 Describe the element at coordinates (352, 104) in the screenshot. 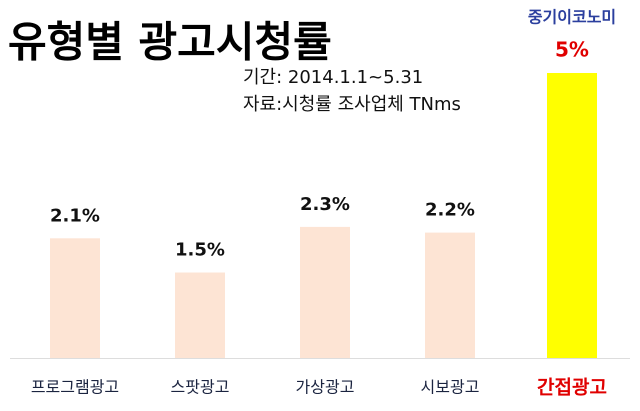

I see `subtitle: 자료:시청률 조사업체 TNms` at that location.